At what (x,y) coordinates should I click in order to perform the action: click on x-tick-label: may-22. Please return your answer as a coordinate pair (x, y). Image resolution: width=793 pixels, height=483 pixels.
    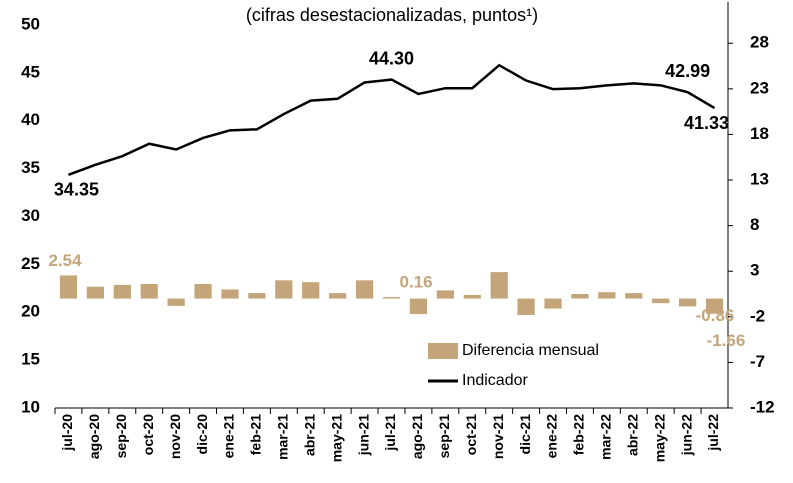
    Looking at the image, I should click on (659, 438).